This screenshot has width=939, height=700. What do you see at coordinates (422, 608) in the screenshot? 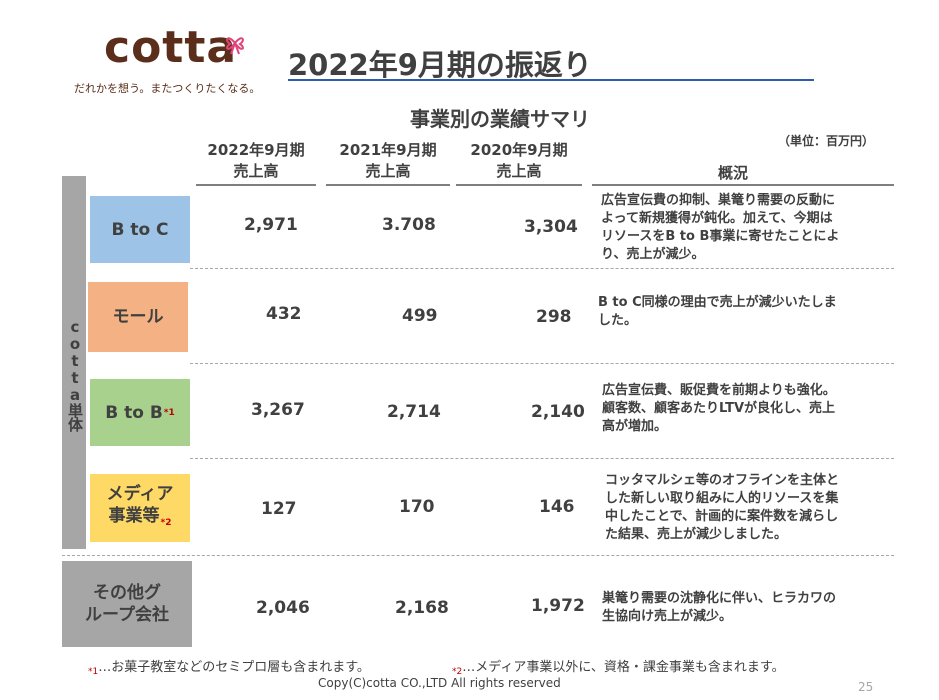
I see `value-2021: 2,168` at bounding box center [422, 608].